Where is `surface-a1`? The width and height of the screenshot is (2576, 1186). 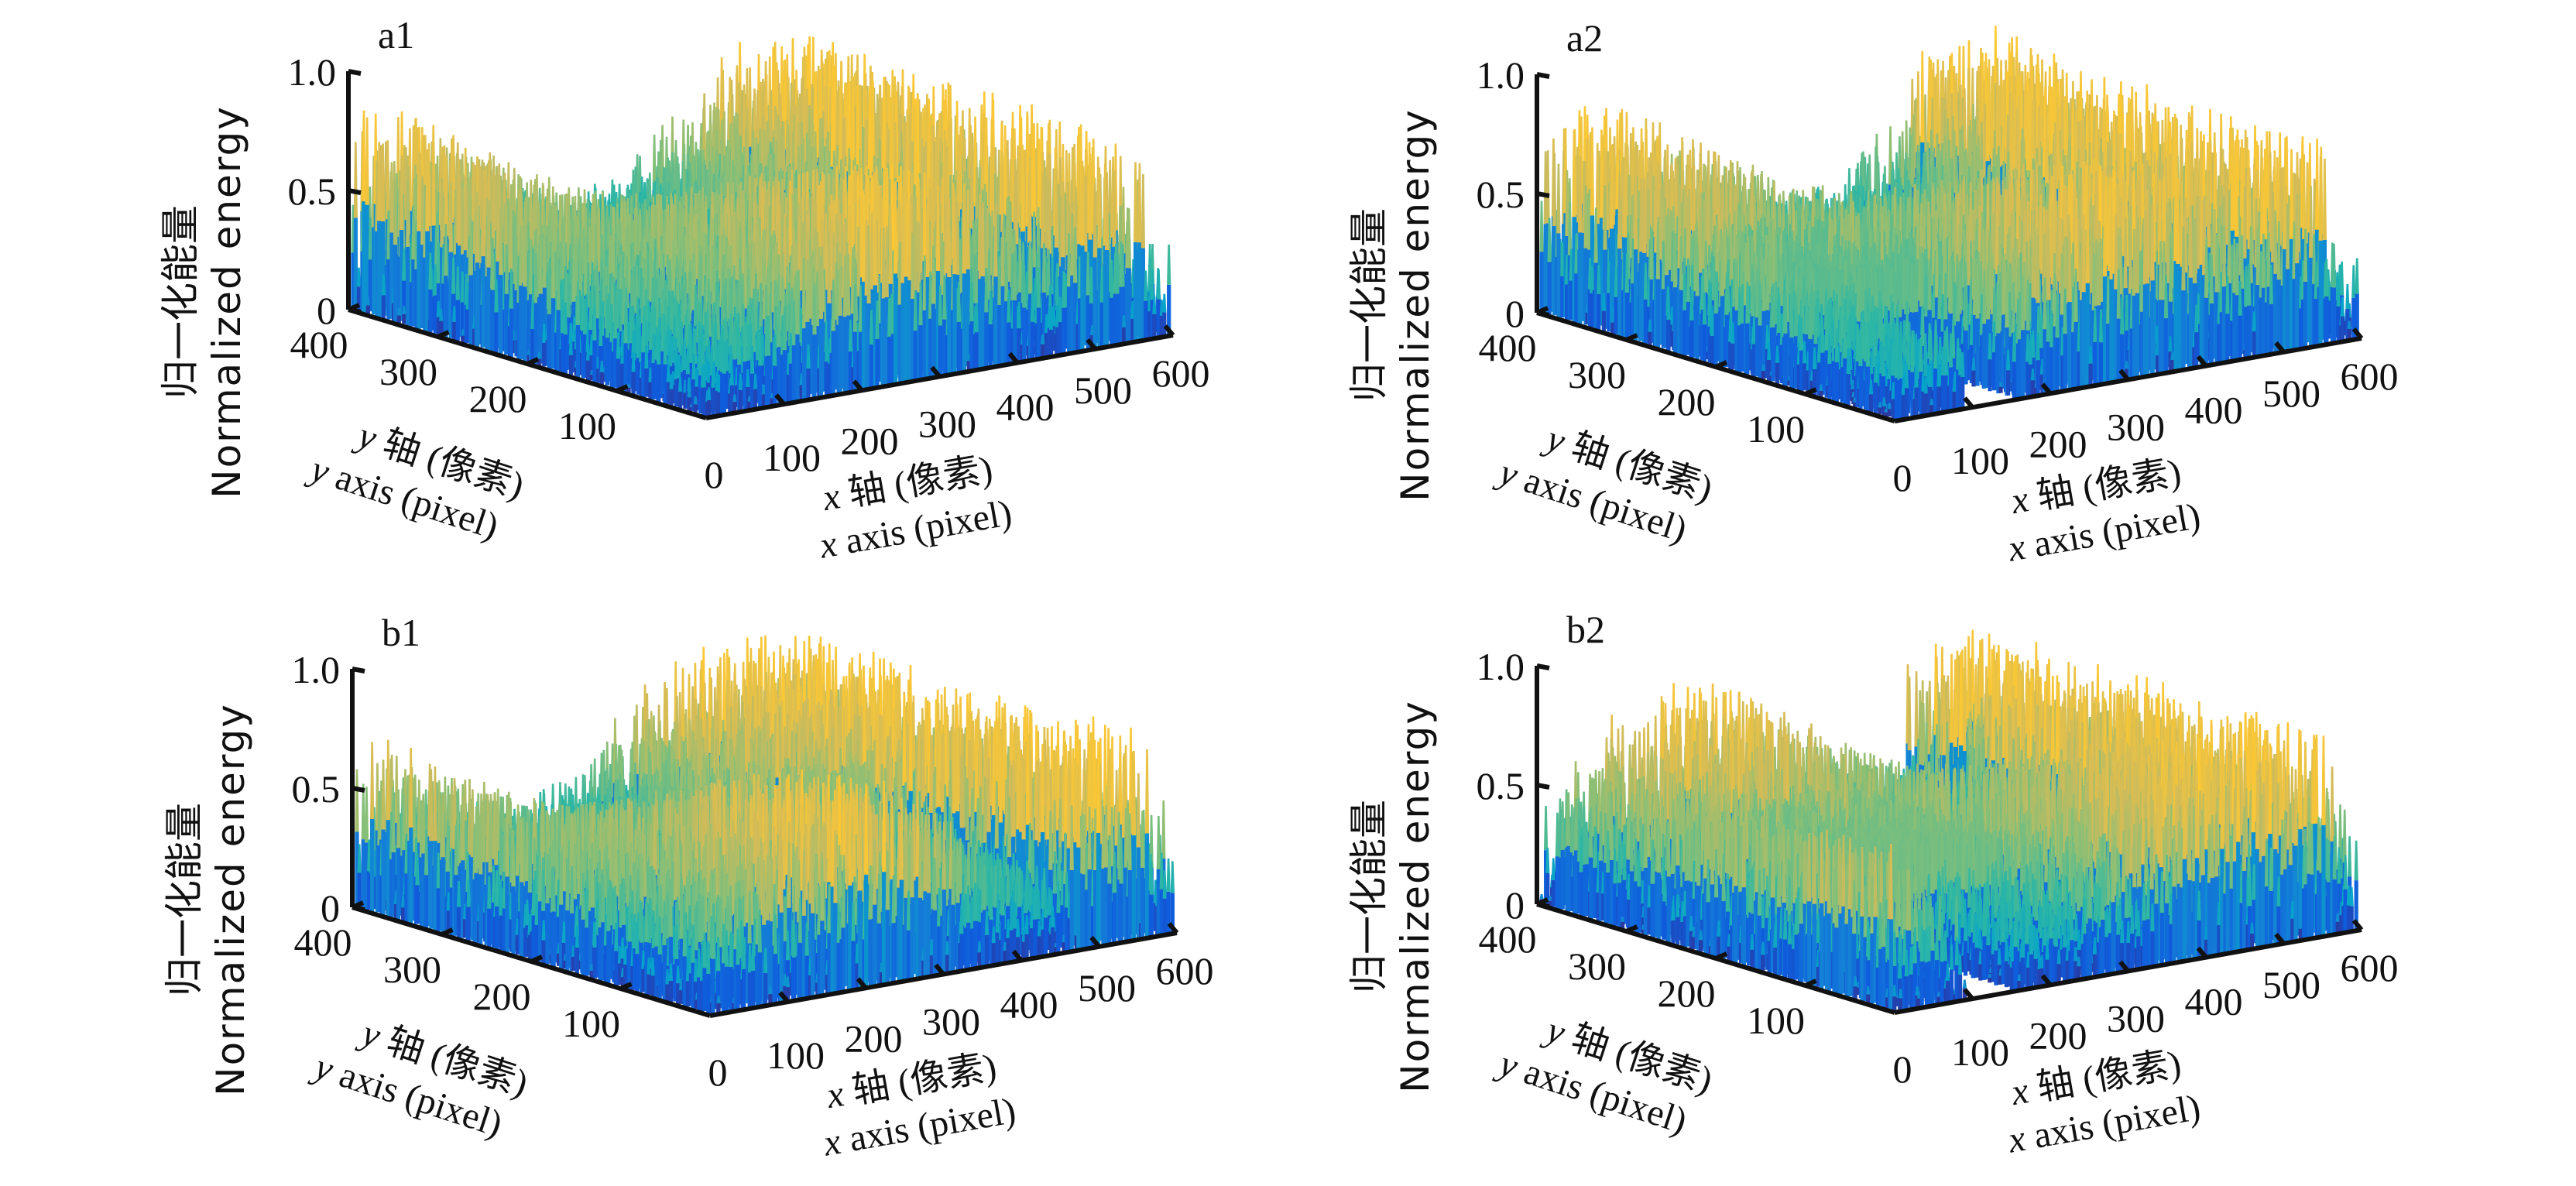 surface-a1 is located at coordinates (761, 226).